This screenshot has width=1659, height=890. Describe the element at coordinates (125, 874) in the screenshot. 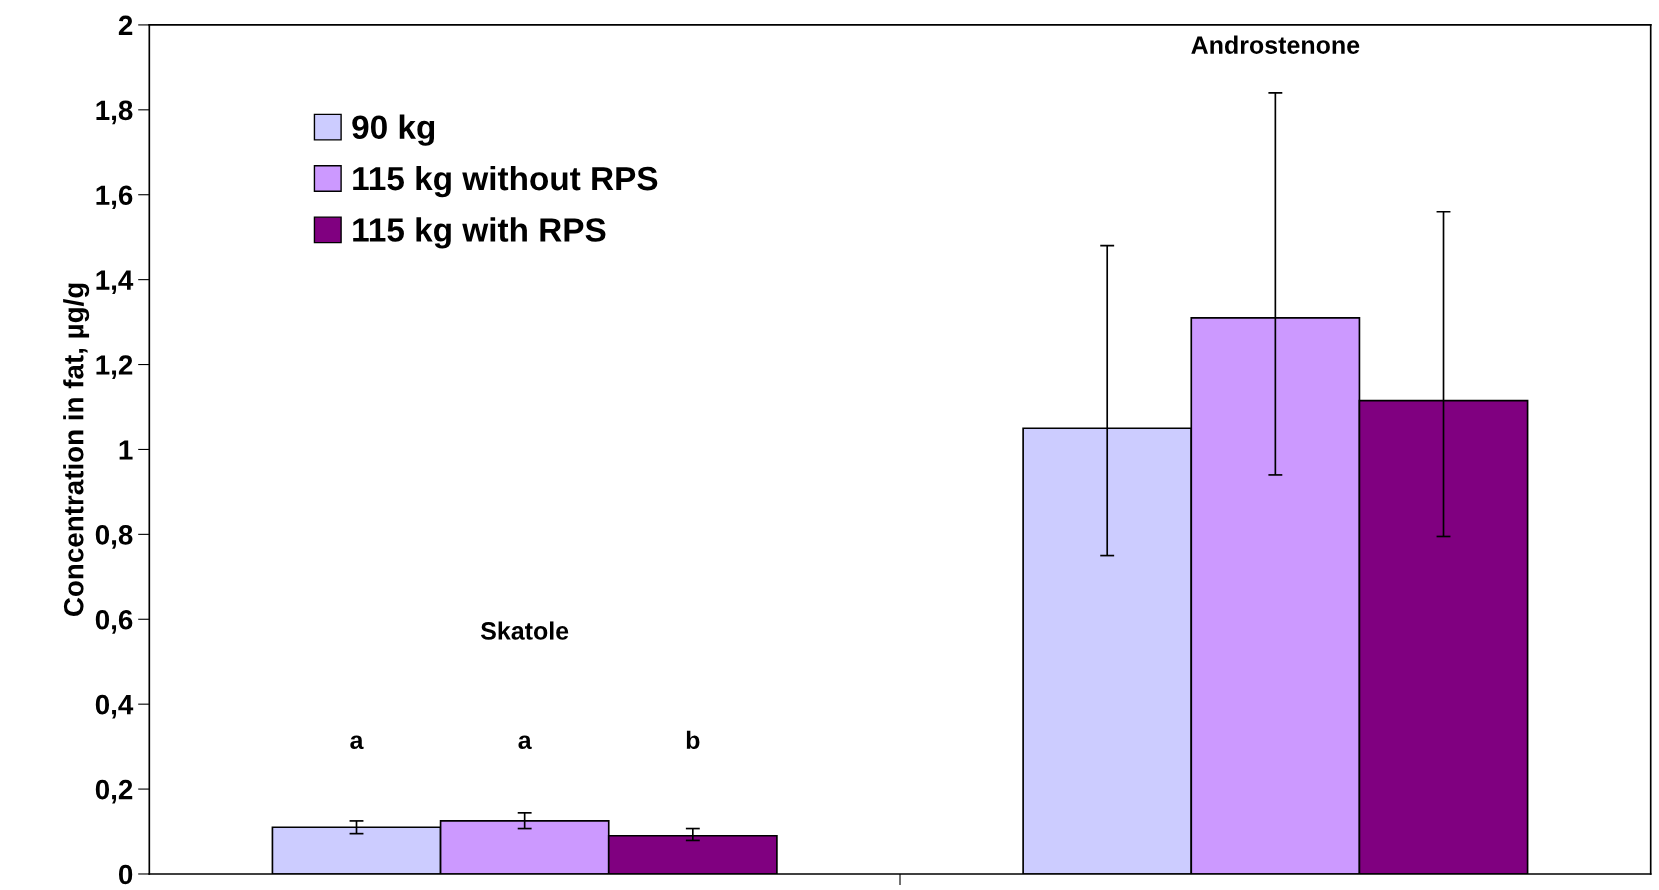

I see `y-tick-label: 0` at that location.